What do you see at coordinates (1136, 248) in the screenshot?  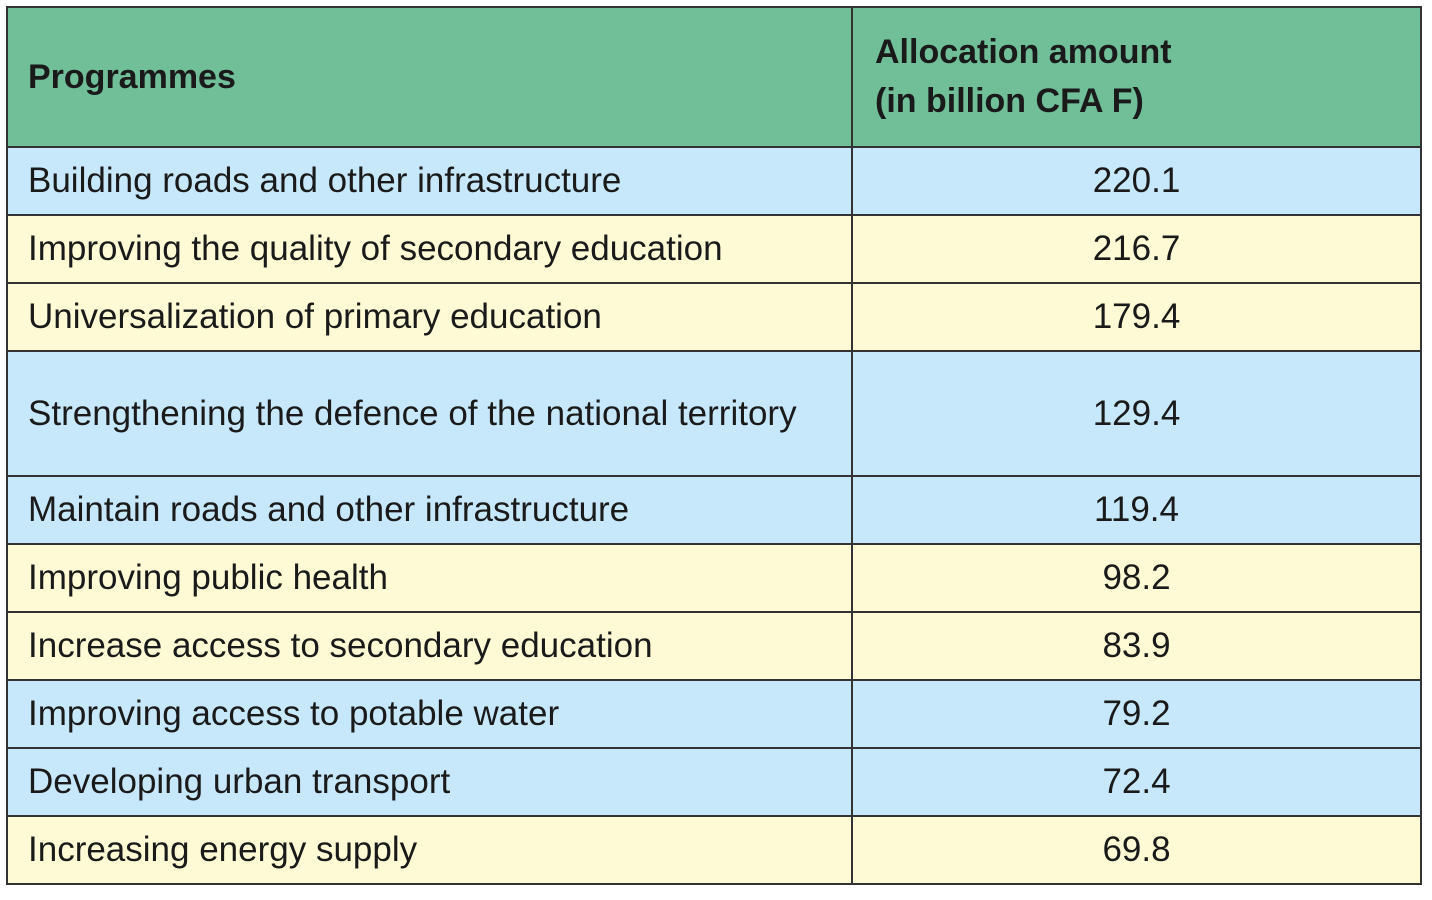 I see `amount-cell: 216.7` at bounding box center [1136, 248].